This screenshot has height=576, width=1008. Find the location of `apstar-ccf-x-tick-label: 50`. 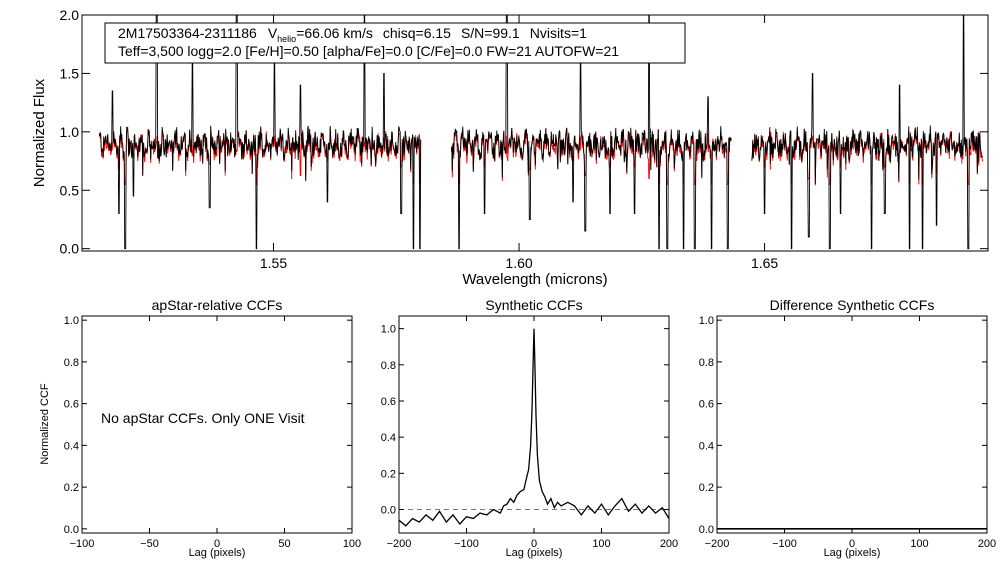

apstar-ccf-x-tick-label: 50 is located at coordinates (284, 544).